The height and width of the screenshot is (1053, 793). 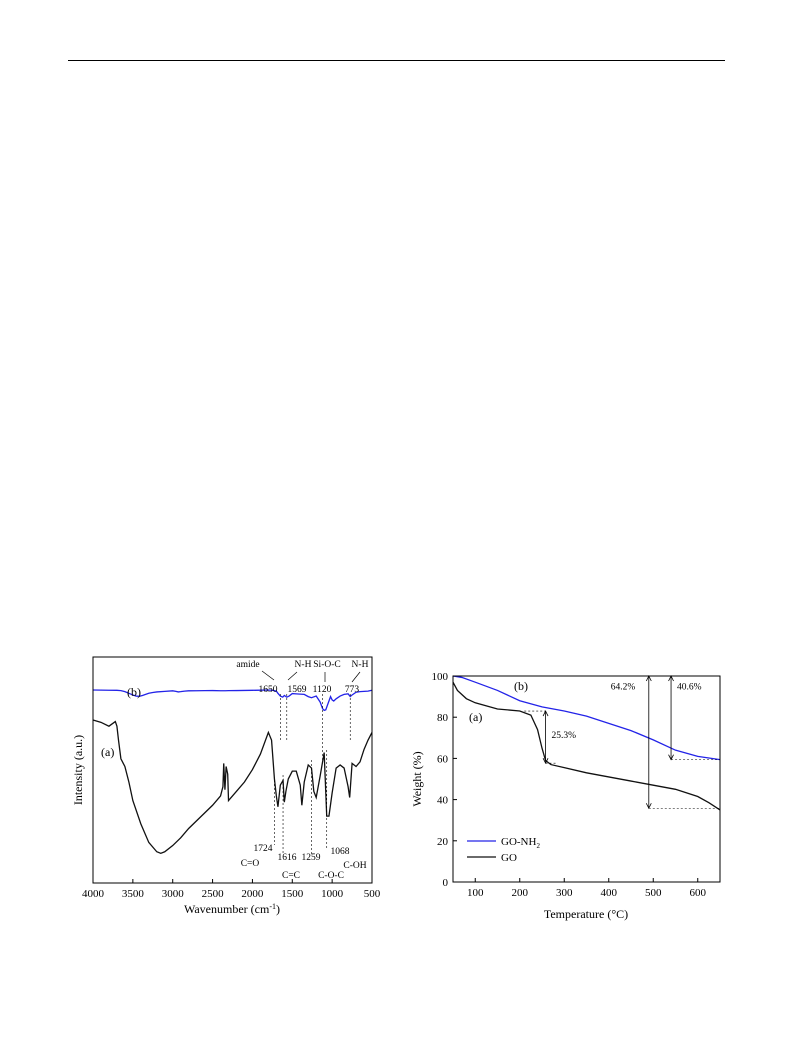 I want to click on ftir-x-tick-label: 2000, so click(x=252, y=894).